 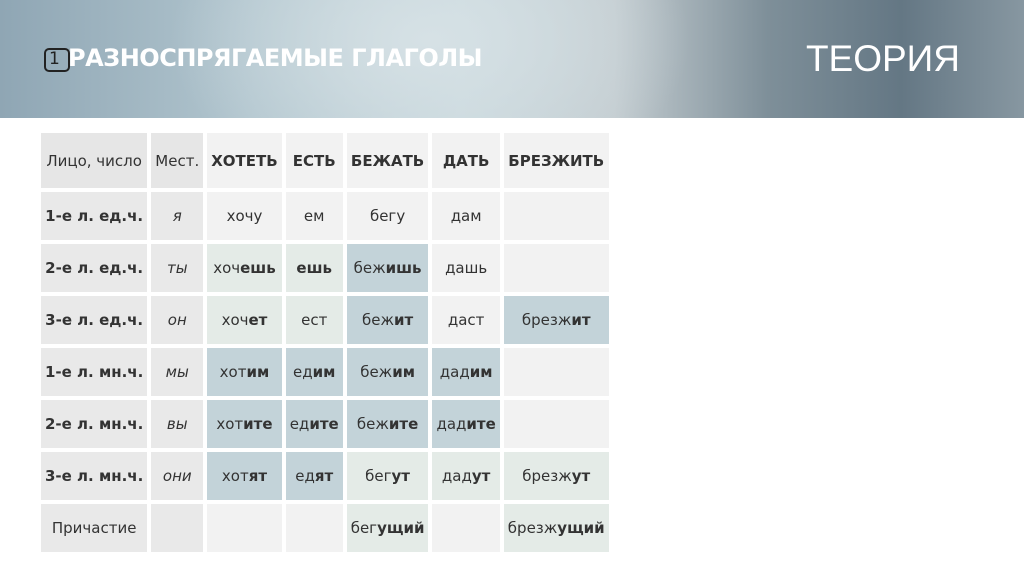 What do you see at coordinates (466, 476) in the screenshot?
I see `verb-form-cell: дадут` at bounding box center [466, 476].